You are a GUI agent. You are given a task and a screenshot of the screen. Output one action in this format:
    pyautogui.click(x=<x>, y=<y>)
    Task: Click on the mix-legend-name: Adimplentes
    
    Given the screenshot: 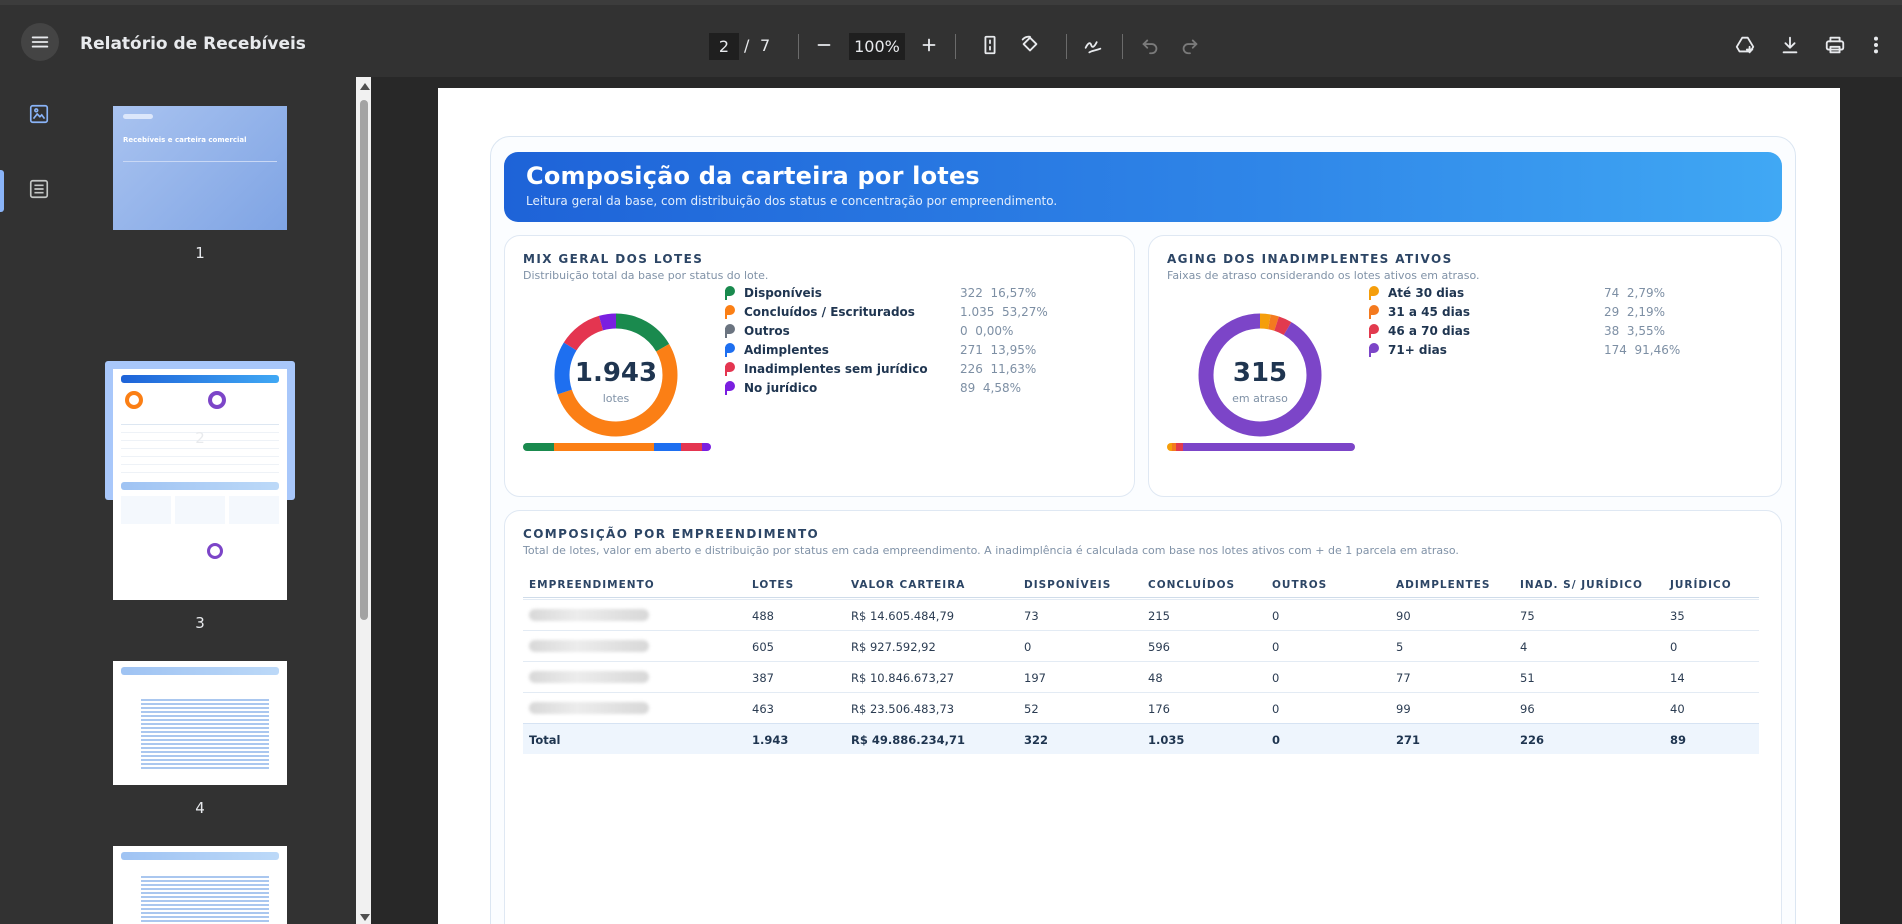 What is the action you would take?
    pyautogui.click(x=786, y=350)
    